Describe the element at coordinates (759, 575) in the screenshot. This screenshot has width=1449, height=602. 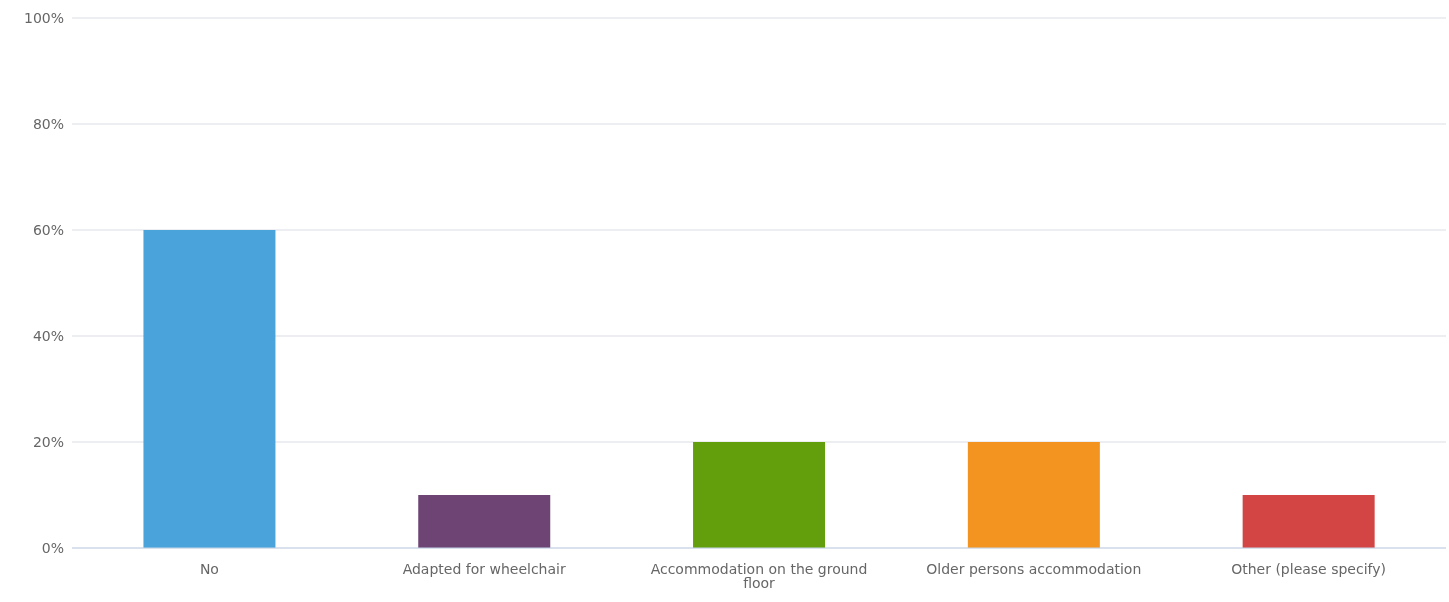
I see `x-tick-label: Accommodation on the ground floor` at that location.